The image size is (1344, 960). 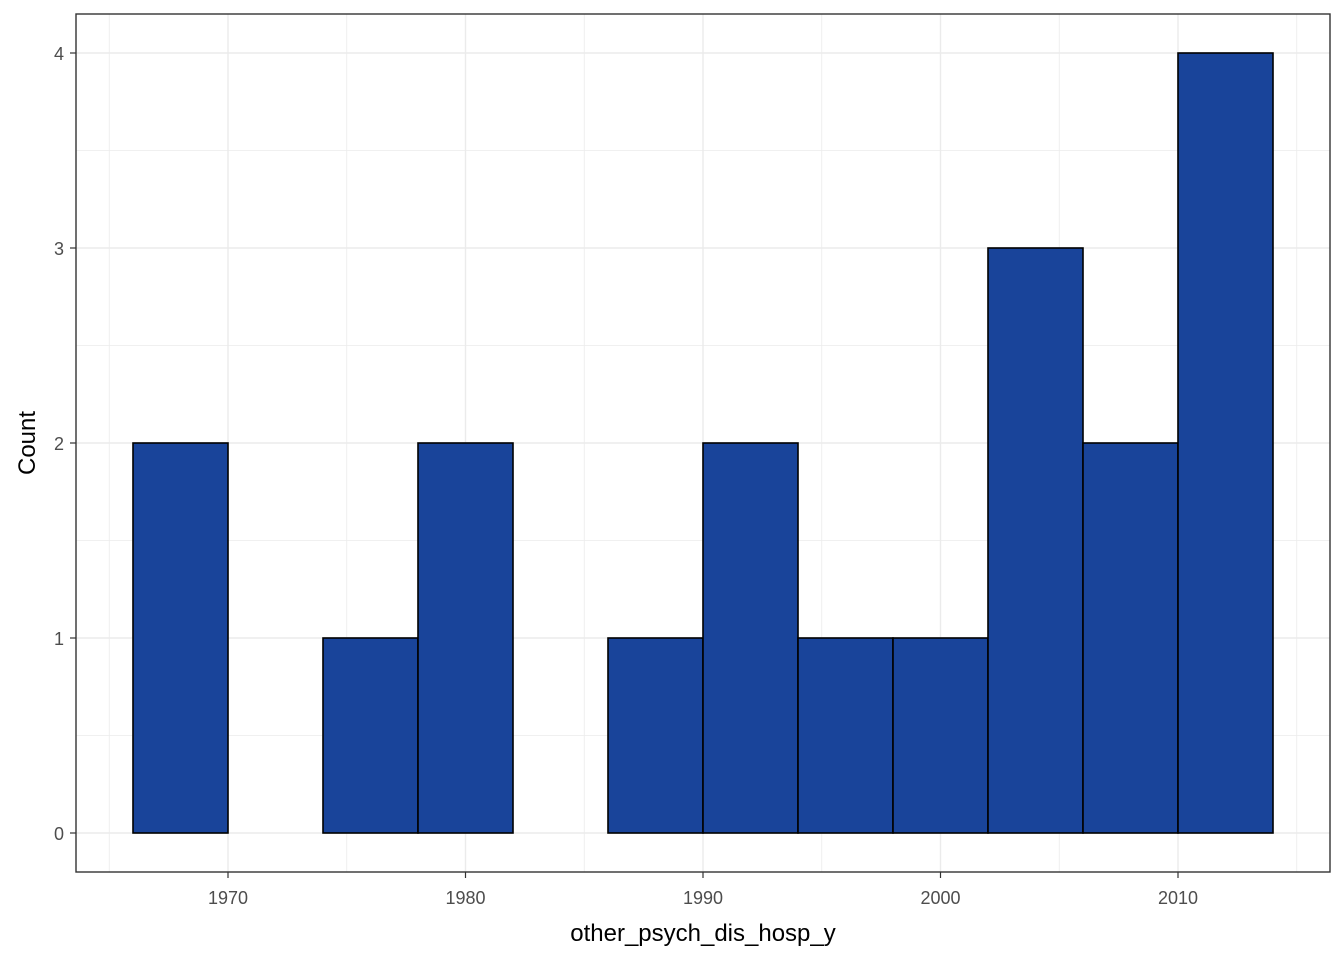 What do you see at coordinates (750, 638) in the screenshot?
I see `histogram-bar-1990-1994` at bounding box center [750, 638].